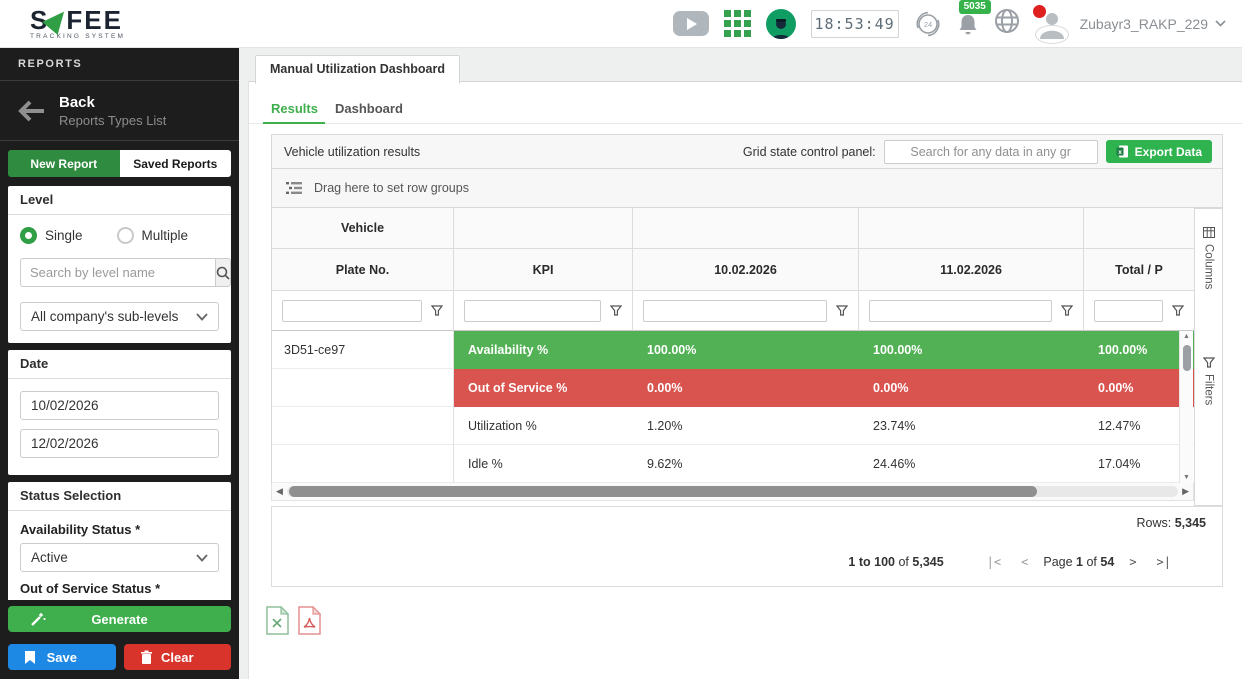  Describe the element at coordinates (1139, 228) in the screenshot. I see `group-header-empty` at that location.